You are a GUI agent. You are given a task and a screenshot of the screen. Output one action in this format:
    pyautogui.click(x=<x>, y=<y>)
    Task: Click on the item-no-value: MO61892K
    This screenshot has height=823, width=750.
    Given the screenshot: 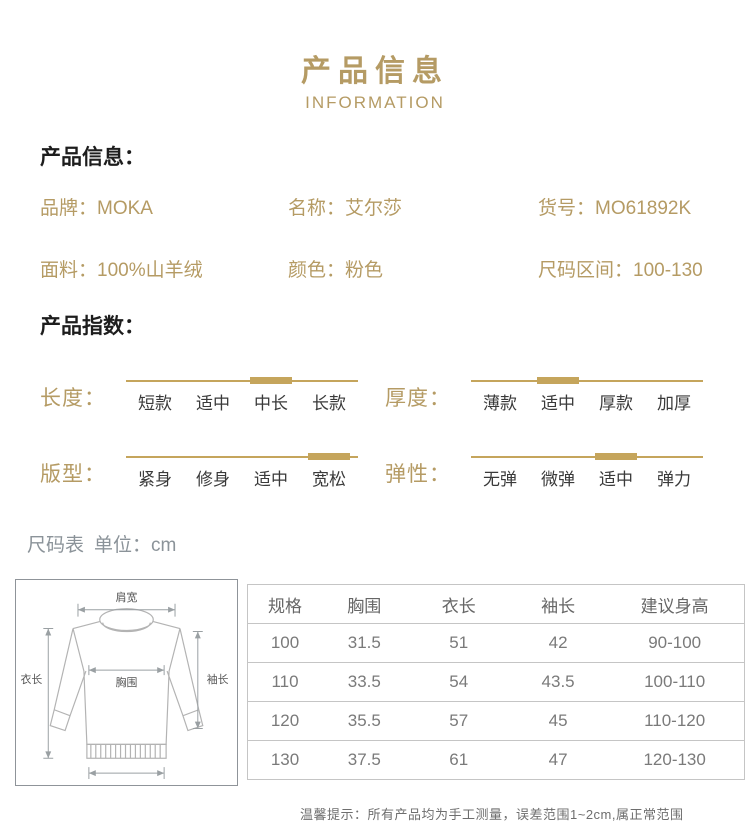 What is the action you would take?
    pyautogui.click(x=643, y=208)
    